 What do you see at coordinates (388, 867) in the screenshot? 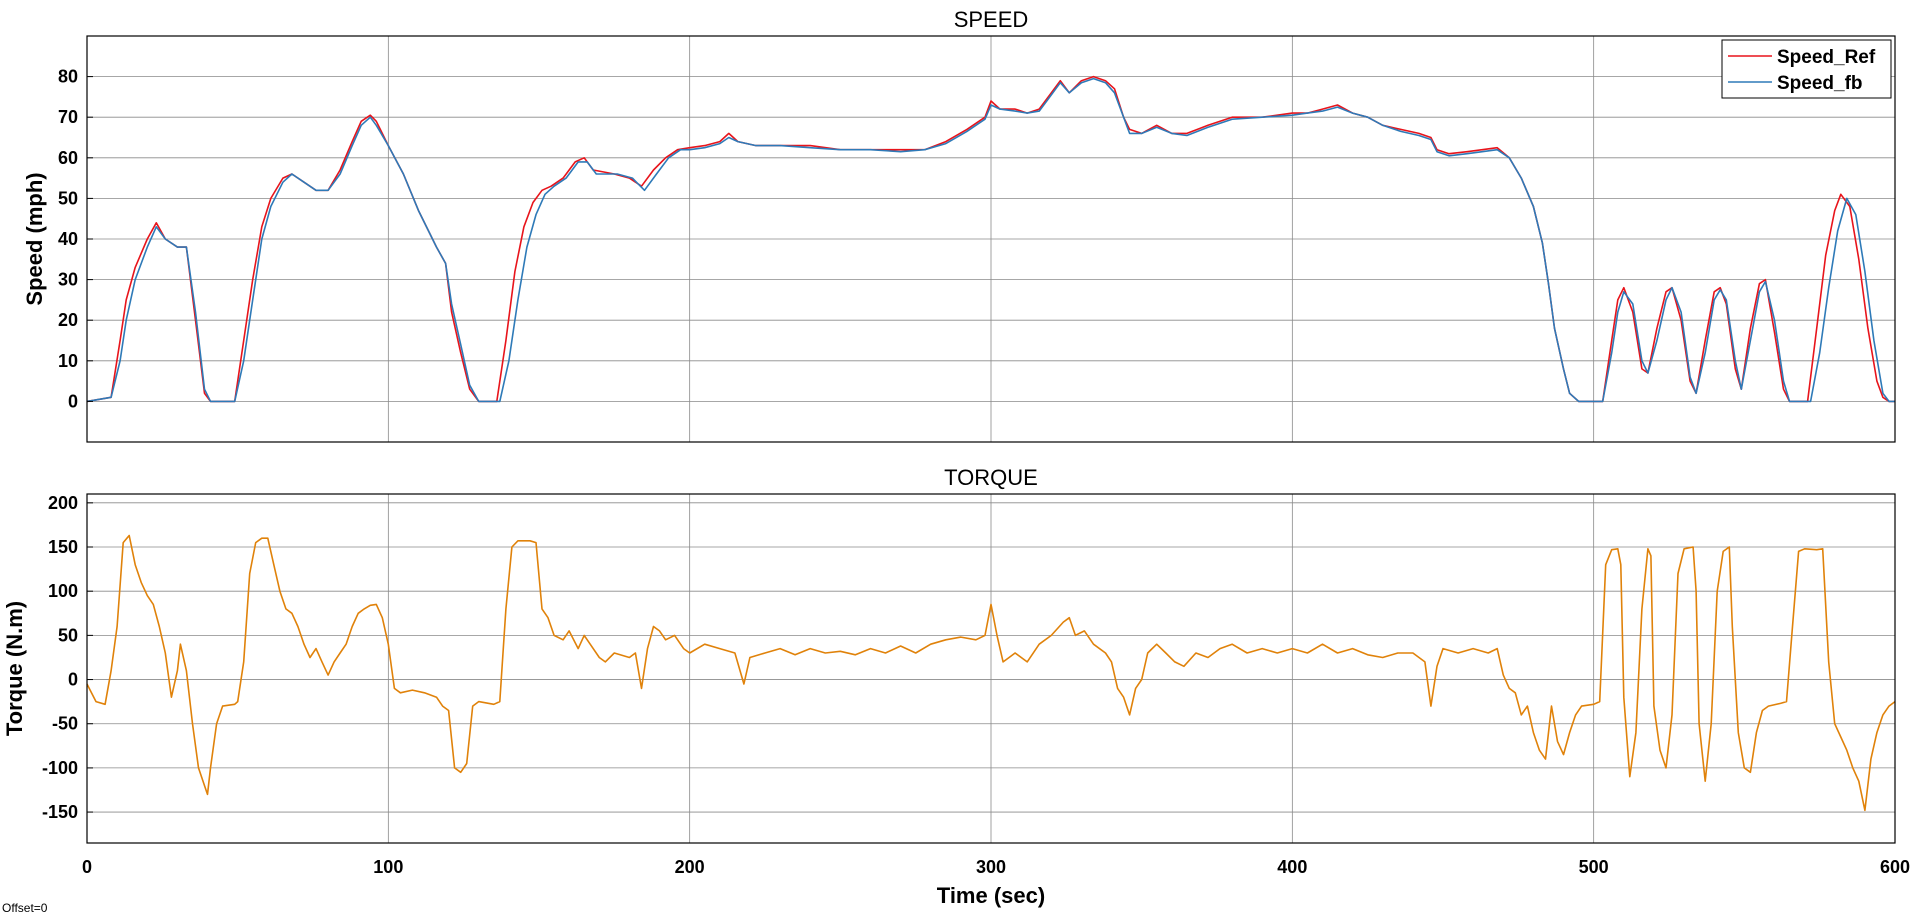
I see `x-tick-100: 100` at bounding box center [388, 867].